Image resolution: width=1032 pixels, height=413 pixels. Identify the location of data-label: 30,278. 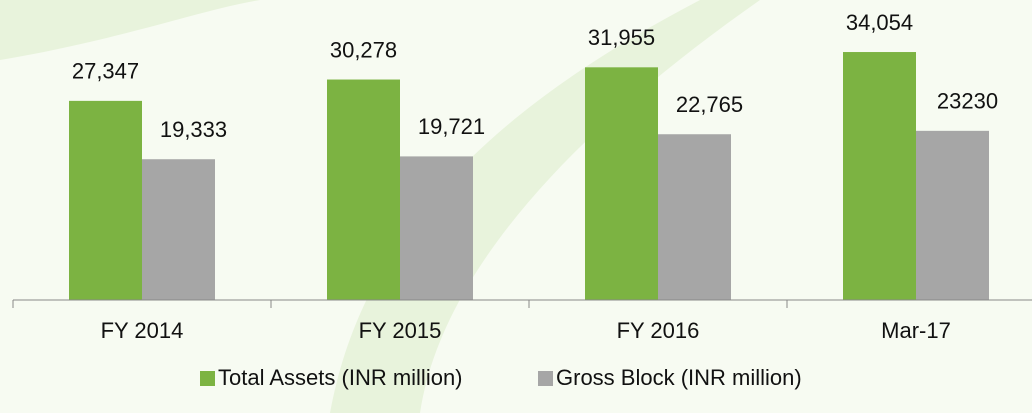
(363, 49).